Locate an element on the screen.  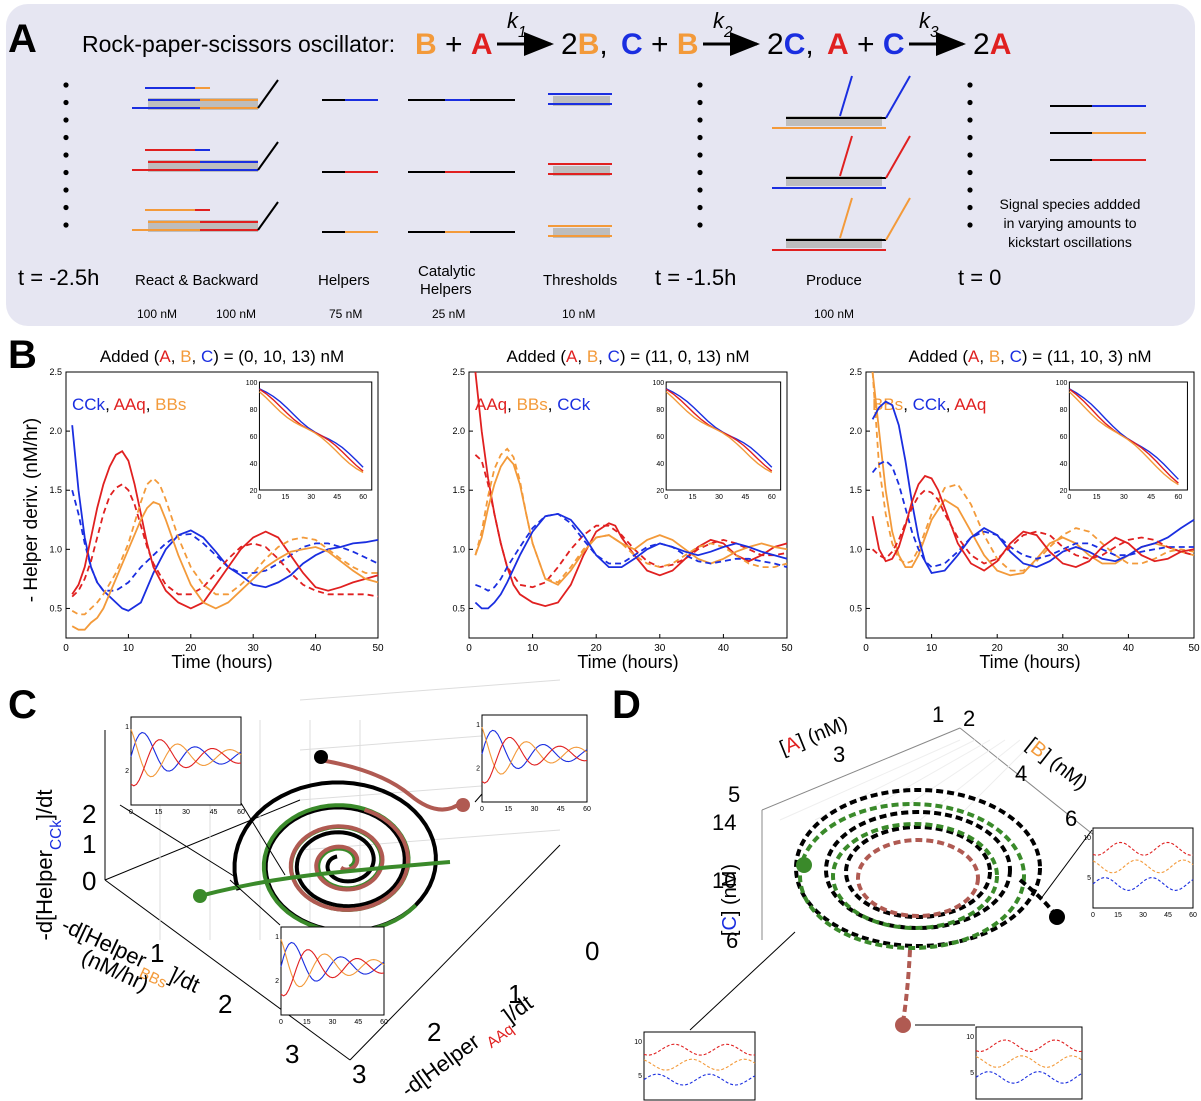
c-tick: 14 is located at coordinates (724, 822).